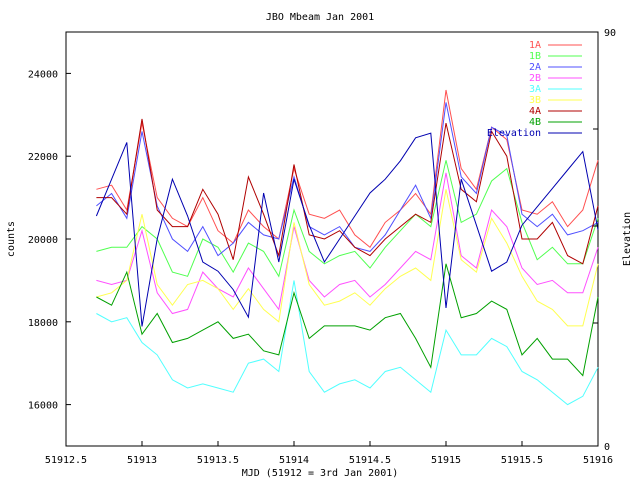 The width and height of the screenshot is (640, 484). Describe the element at coordinates (598, 460) in the screenshot. I see `x-tick-label: 51916` at that location.